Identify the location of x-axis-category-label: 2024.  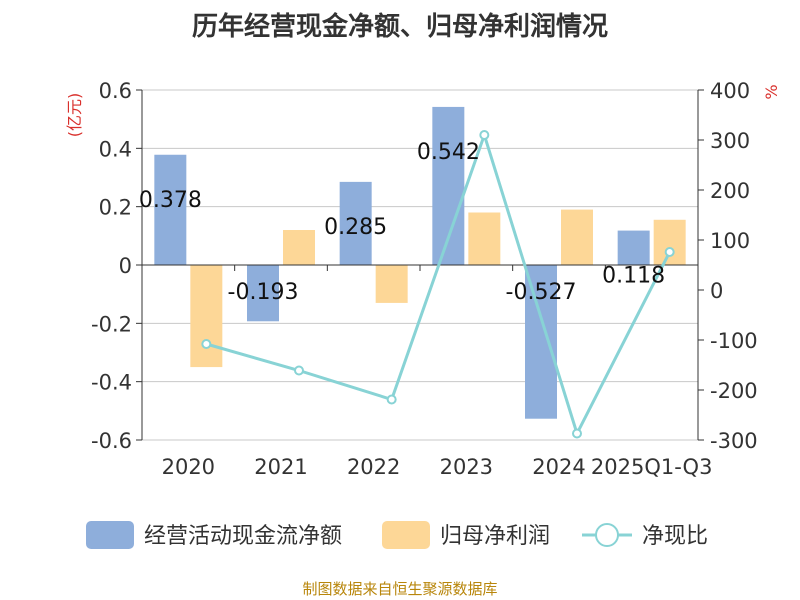
(558, 467).